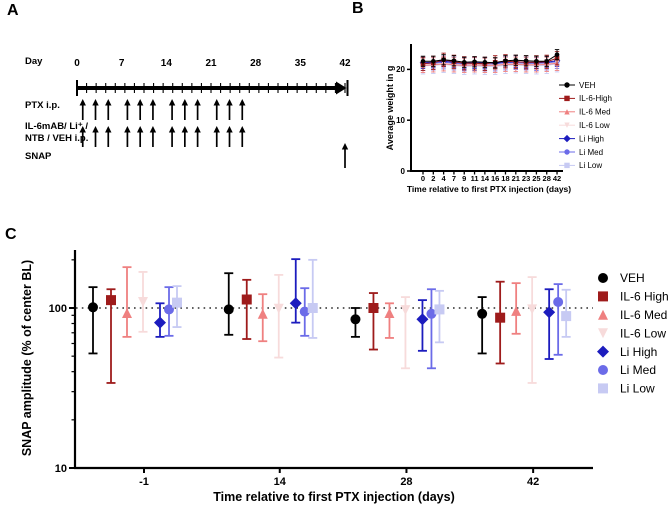  I want to click on c-x-tick-label: 14, so click(280, 482).